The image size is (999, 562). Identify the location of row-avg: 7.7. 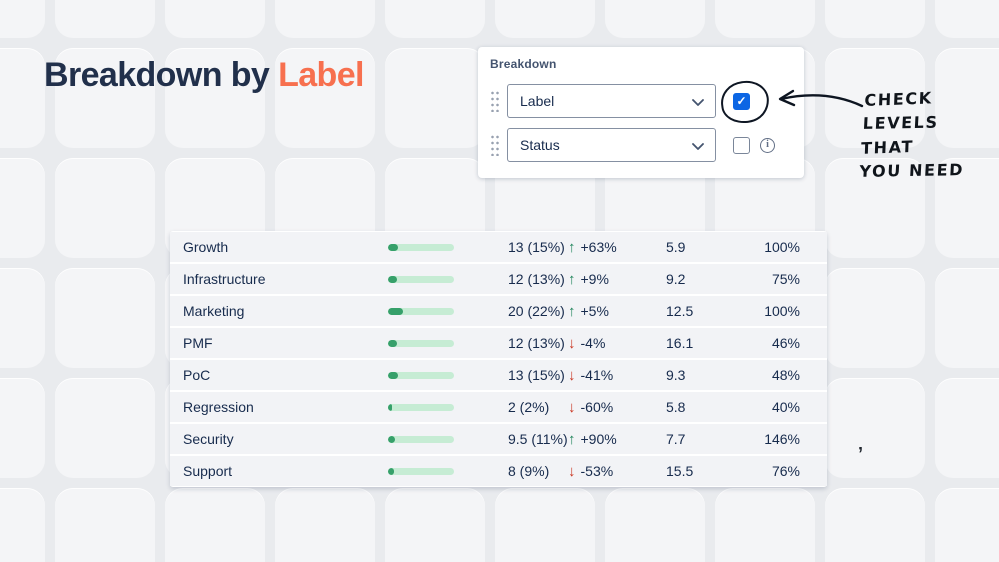
(676, 439).